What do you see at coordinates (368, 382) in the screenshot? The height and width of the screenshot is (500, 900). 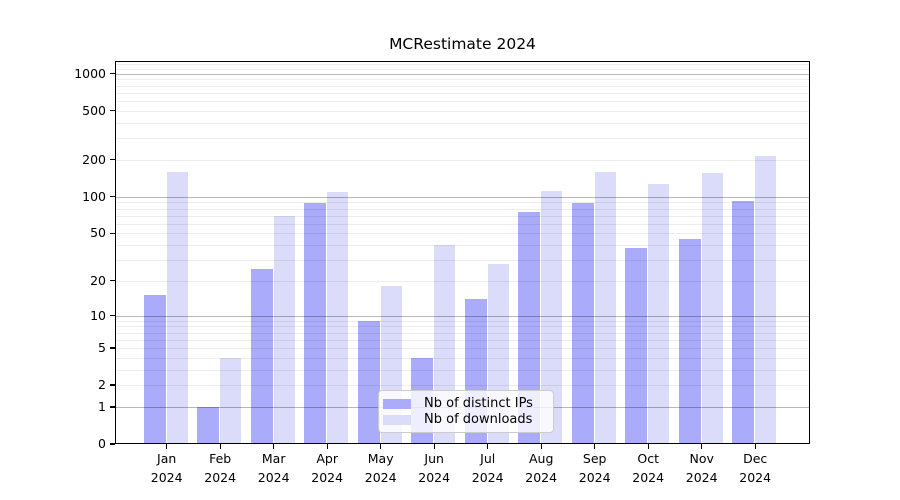 I see `bar-distinct-ips-may` at bounding box center [368, 382].